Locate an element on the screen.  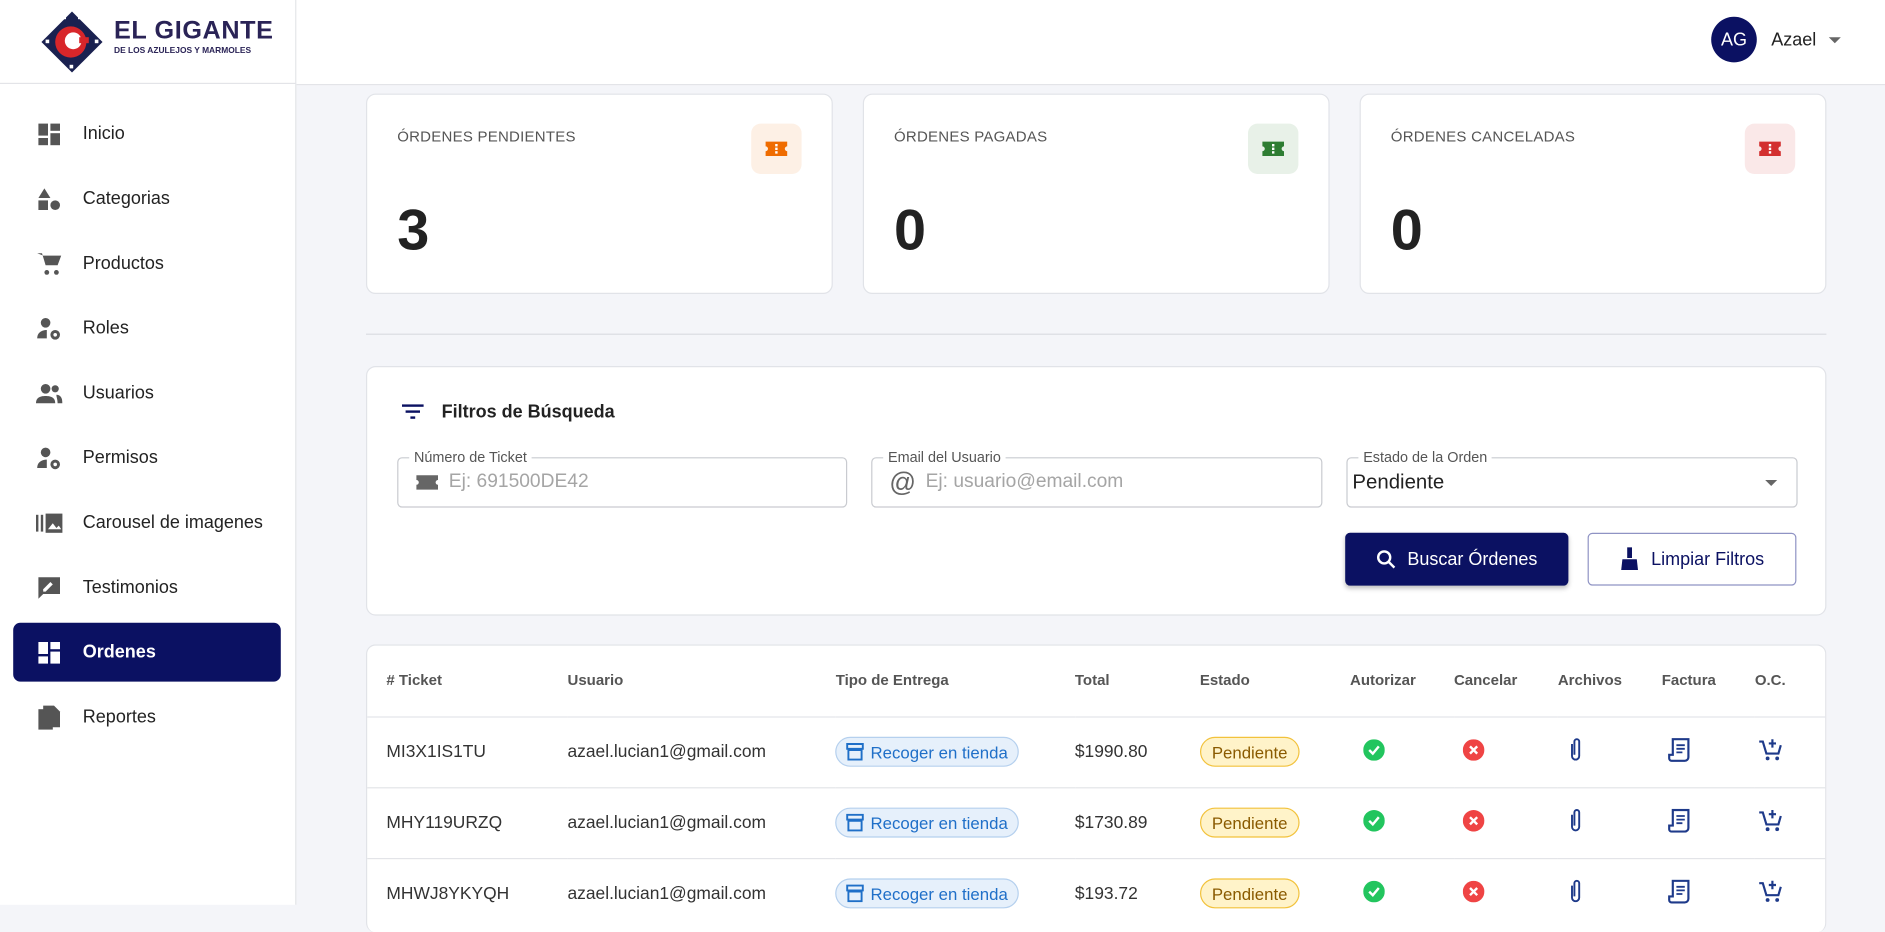
email-input is located at coordinates (1105, 482).